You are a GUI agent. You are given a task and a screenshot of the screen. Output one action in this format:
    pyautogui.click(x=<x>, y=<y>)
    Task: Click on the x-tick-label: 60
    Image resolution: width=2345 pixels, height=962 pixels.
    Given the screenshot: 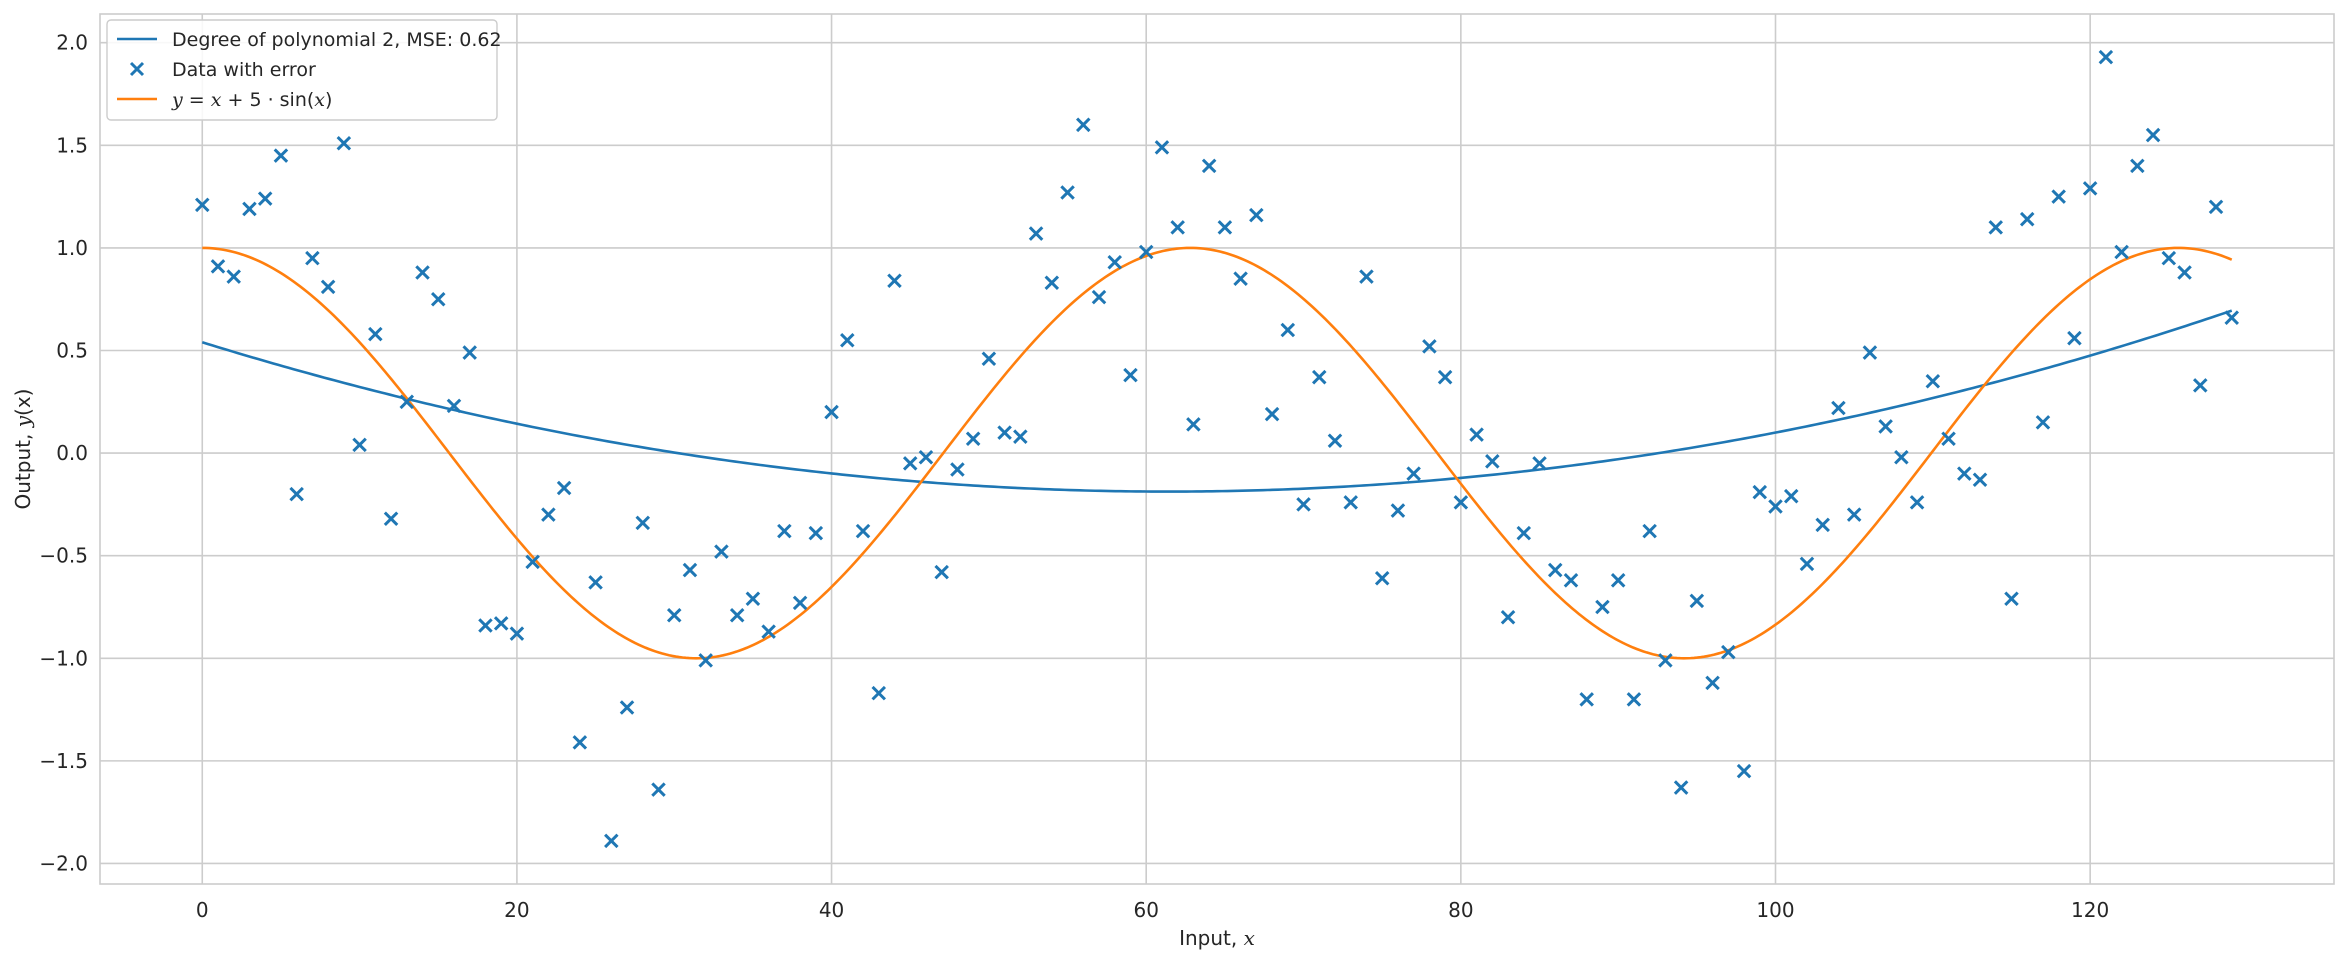 What is the action you would take?
    pyautogui.click(x=1145, y=910)
    